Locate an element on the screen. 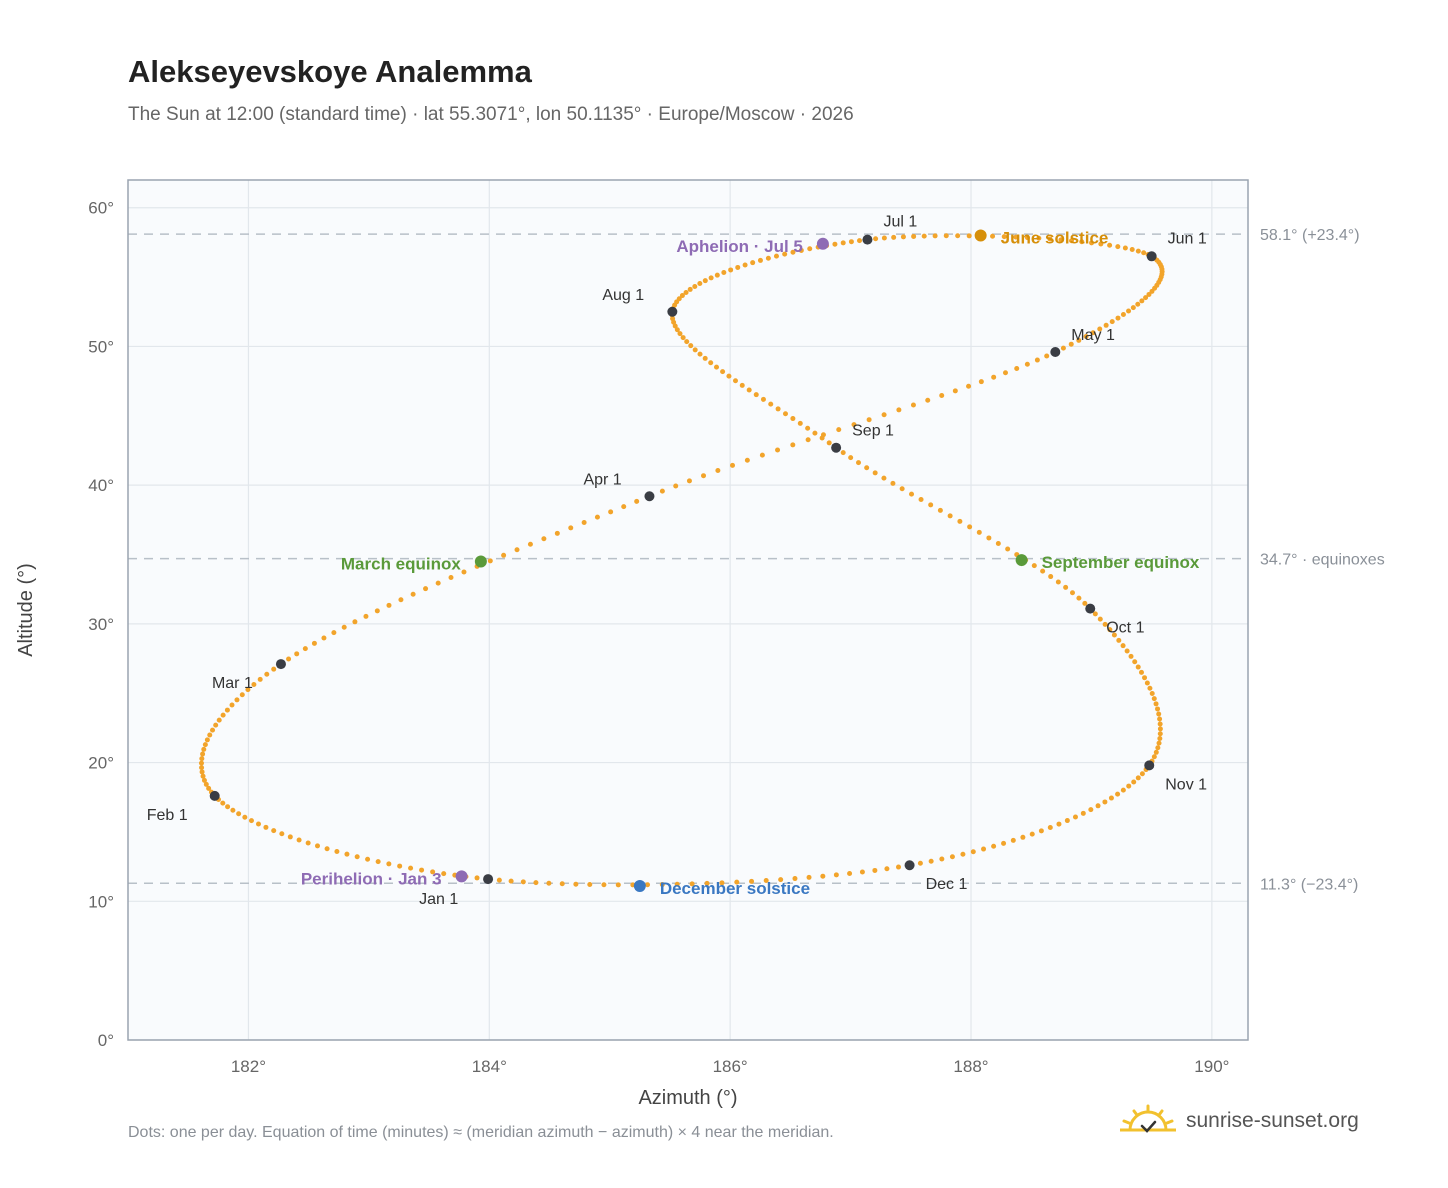  x-tick-label: 188° is located at coordinates (970, 1066).